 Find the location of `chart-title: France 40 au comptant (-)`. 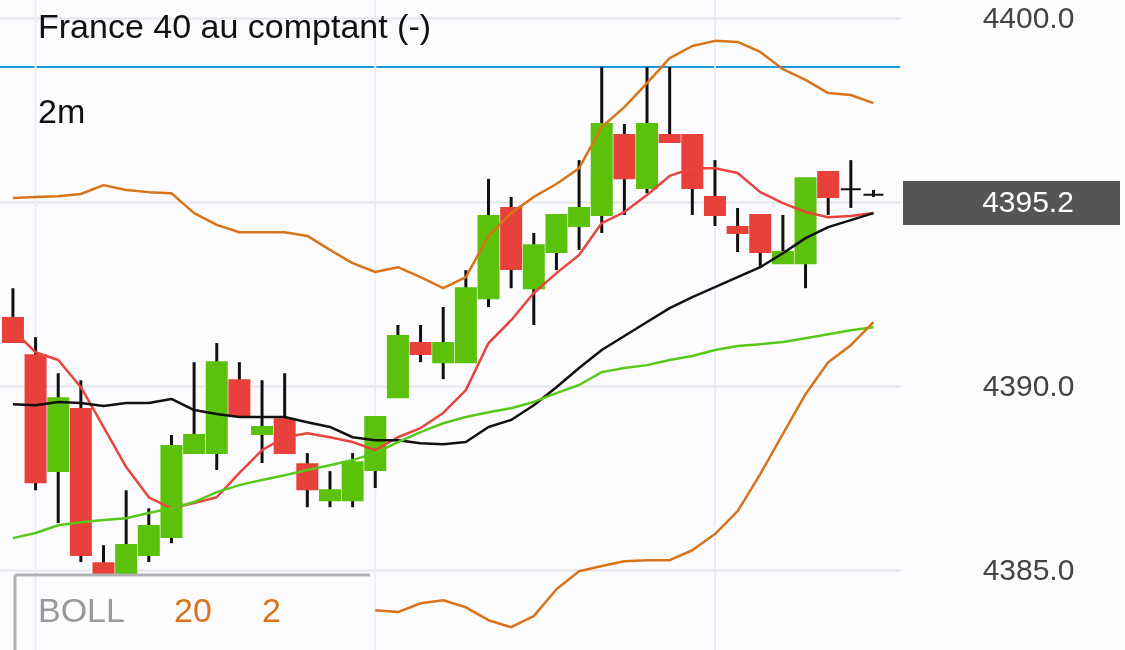

chart-title: France 40 au comptant (-) is located at coordinates (235, 26).